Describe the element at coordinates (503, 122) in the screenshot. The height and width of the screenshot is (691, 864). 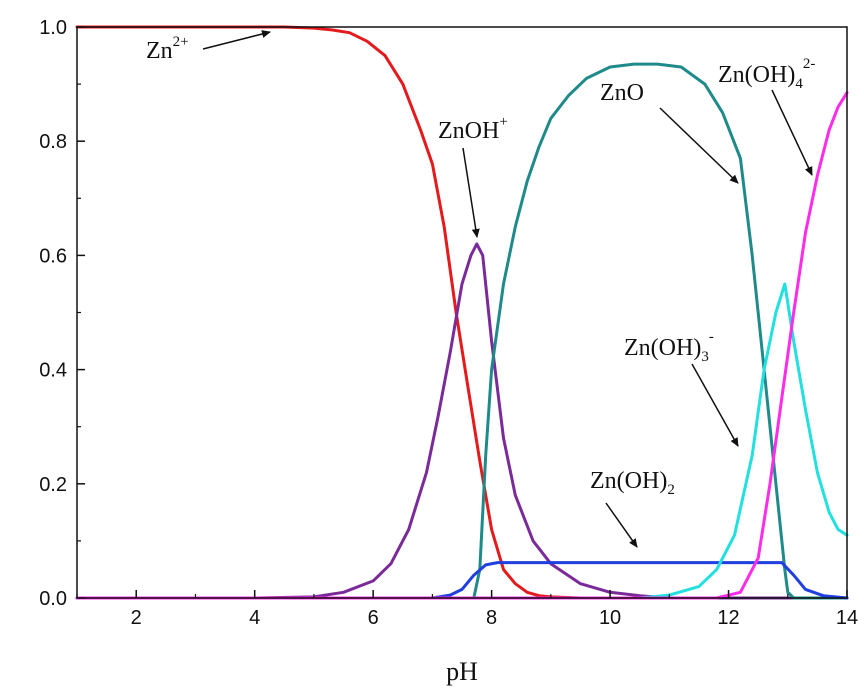
I see `znoh-label-superscript: +` at that location.